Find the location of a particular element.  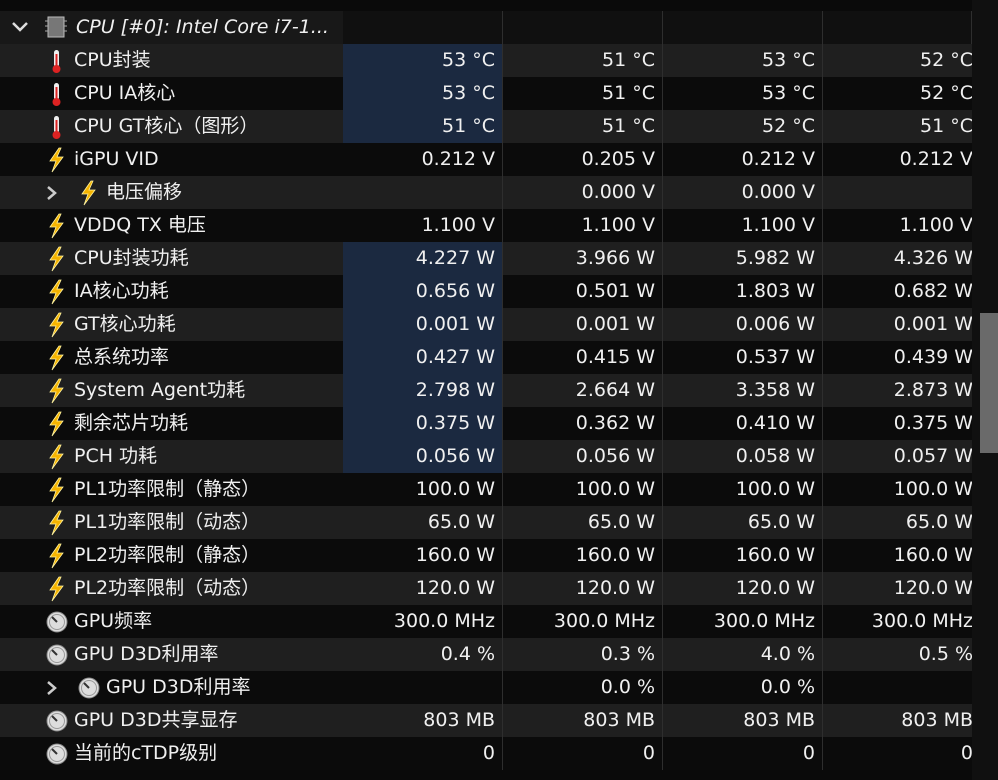

sensor-label: System Agent功耗 is located at coordinates (160, 390).